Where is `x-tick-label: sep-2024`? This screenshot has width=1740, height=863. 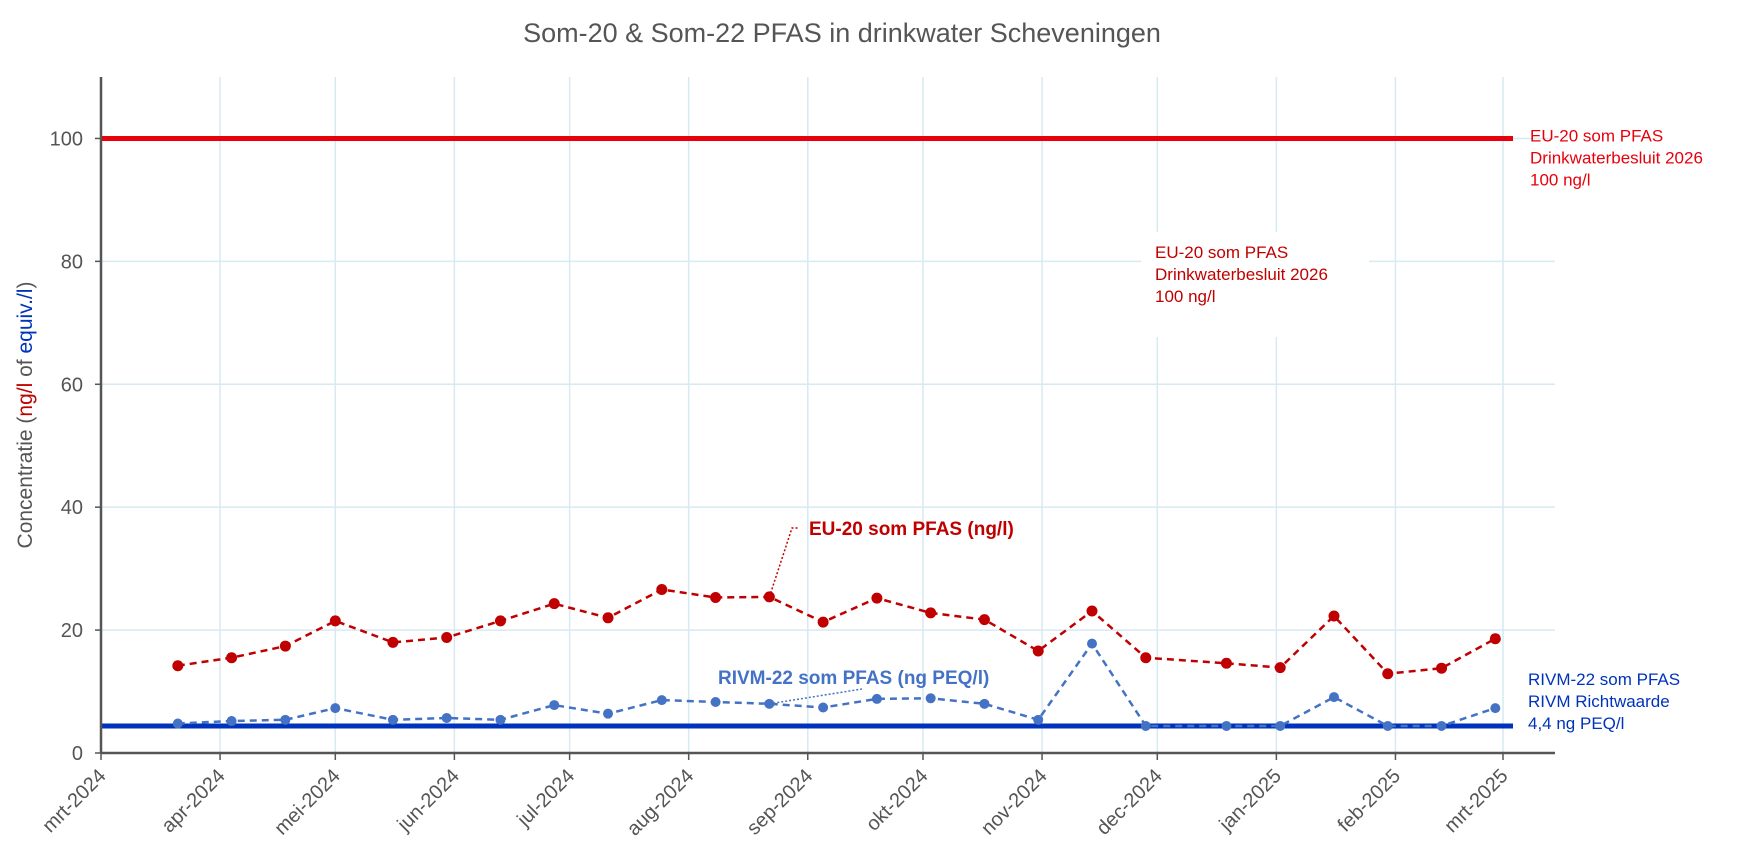
x-tick-label: sep-2024 is located at coordinates (780, 802).